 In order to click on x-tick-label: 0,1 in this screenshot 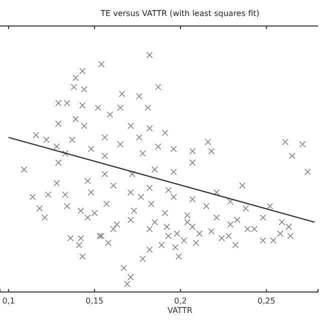, I will do `click(8, 301)`.